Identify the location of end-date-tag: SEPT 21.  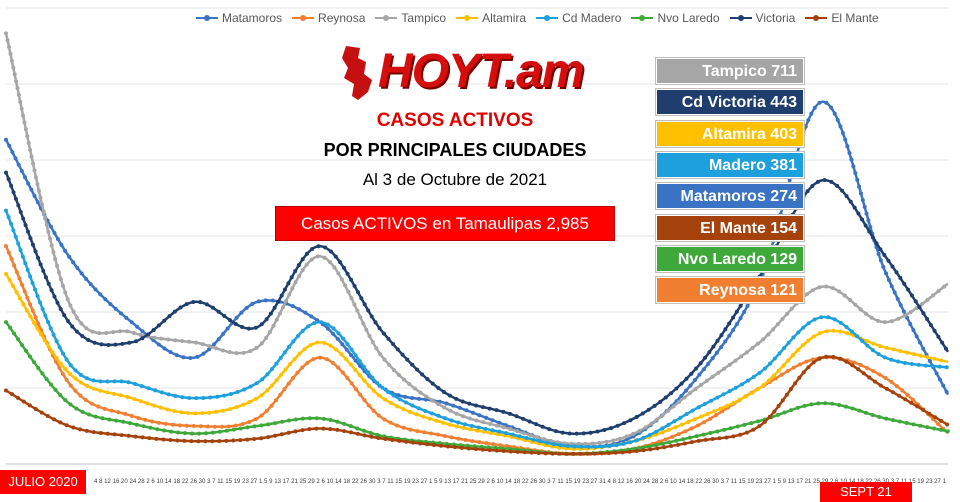
(866, 492).